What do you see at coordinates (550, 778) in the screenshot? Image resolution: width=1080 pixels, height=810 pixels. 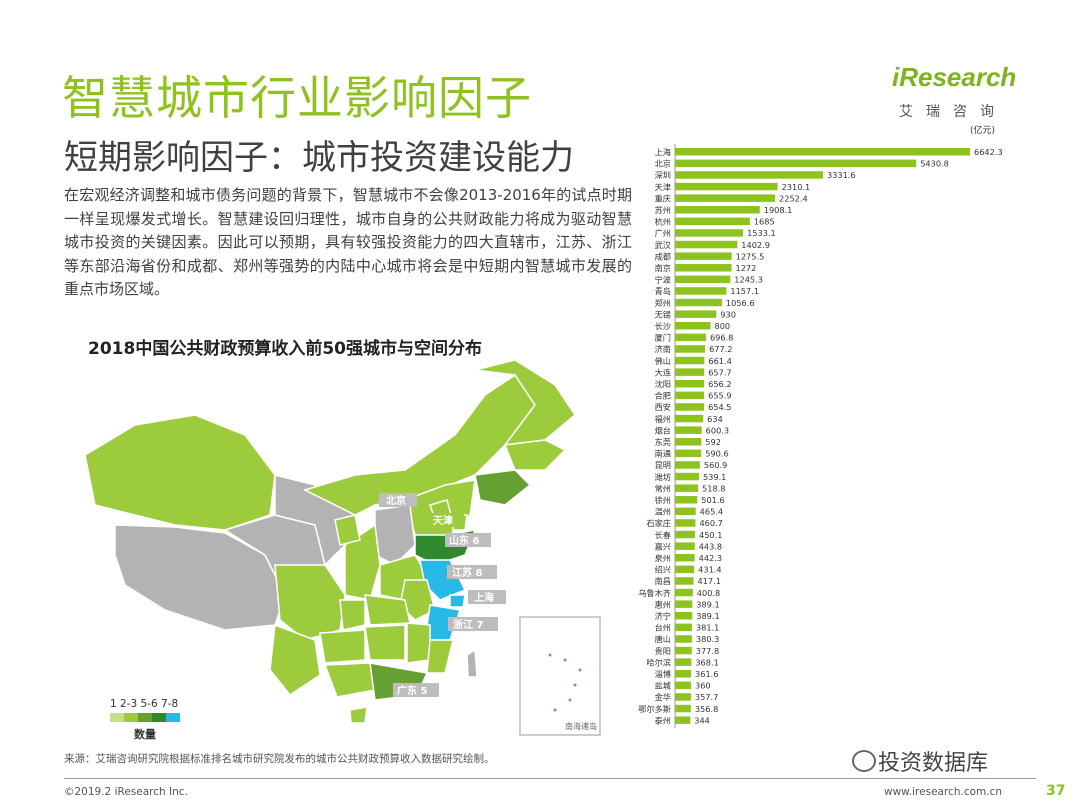 I see `footer-divider` at bounding box center [550, 778].